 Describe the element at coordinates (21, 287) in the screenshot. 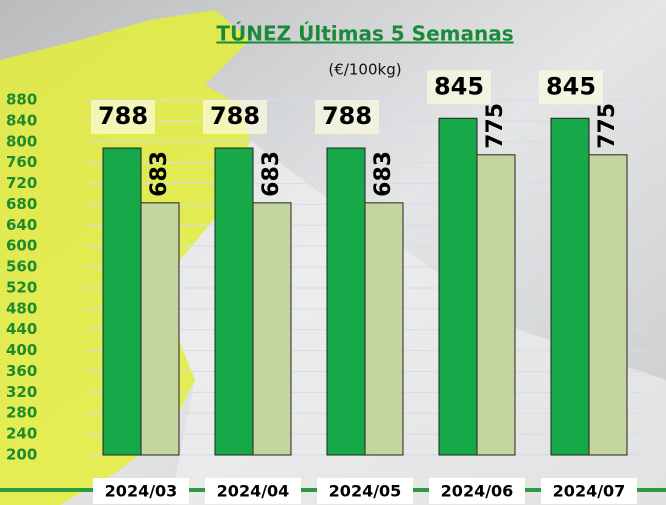

I see `y-tick-label: 520` at that location.